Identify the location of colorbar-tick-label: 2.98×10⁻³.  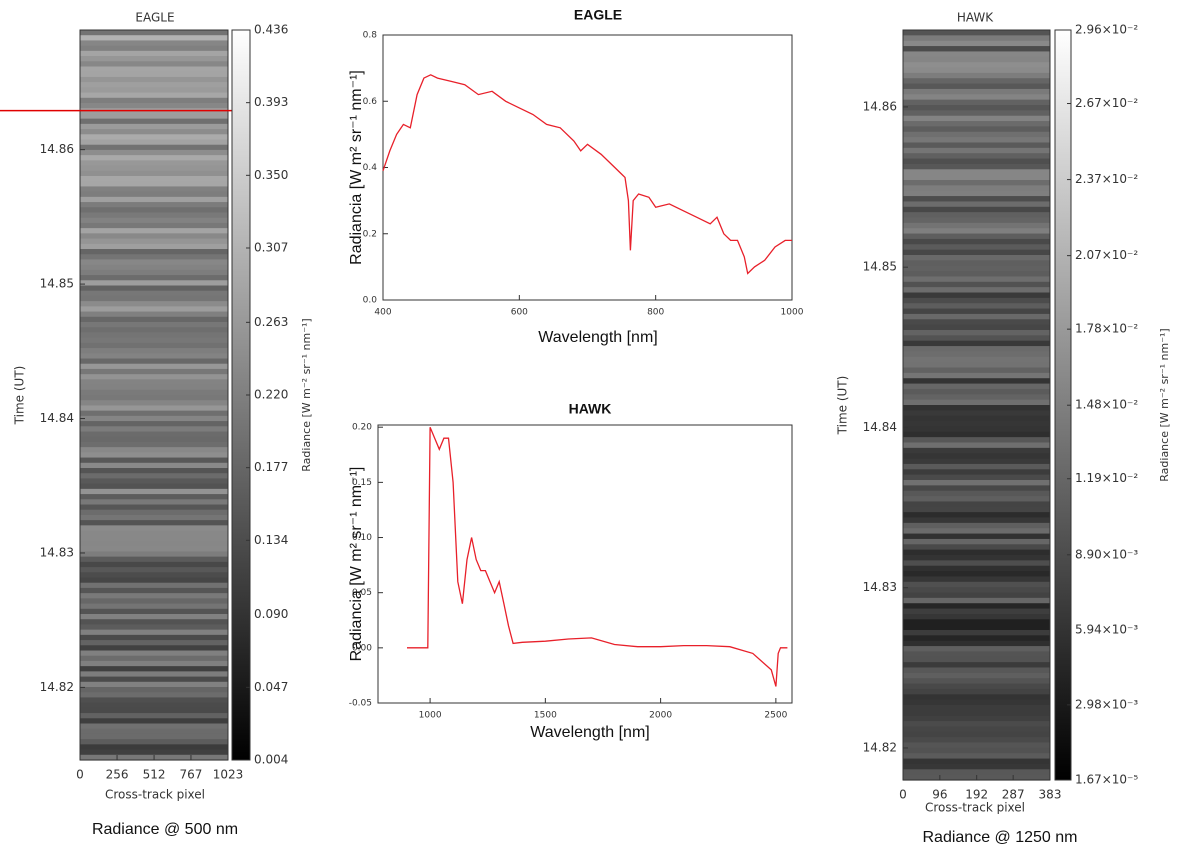
(1106, 704).